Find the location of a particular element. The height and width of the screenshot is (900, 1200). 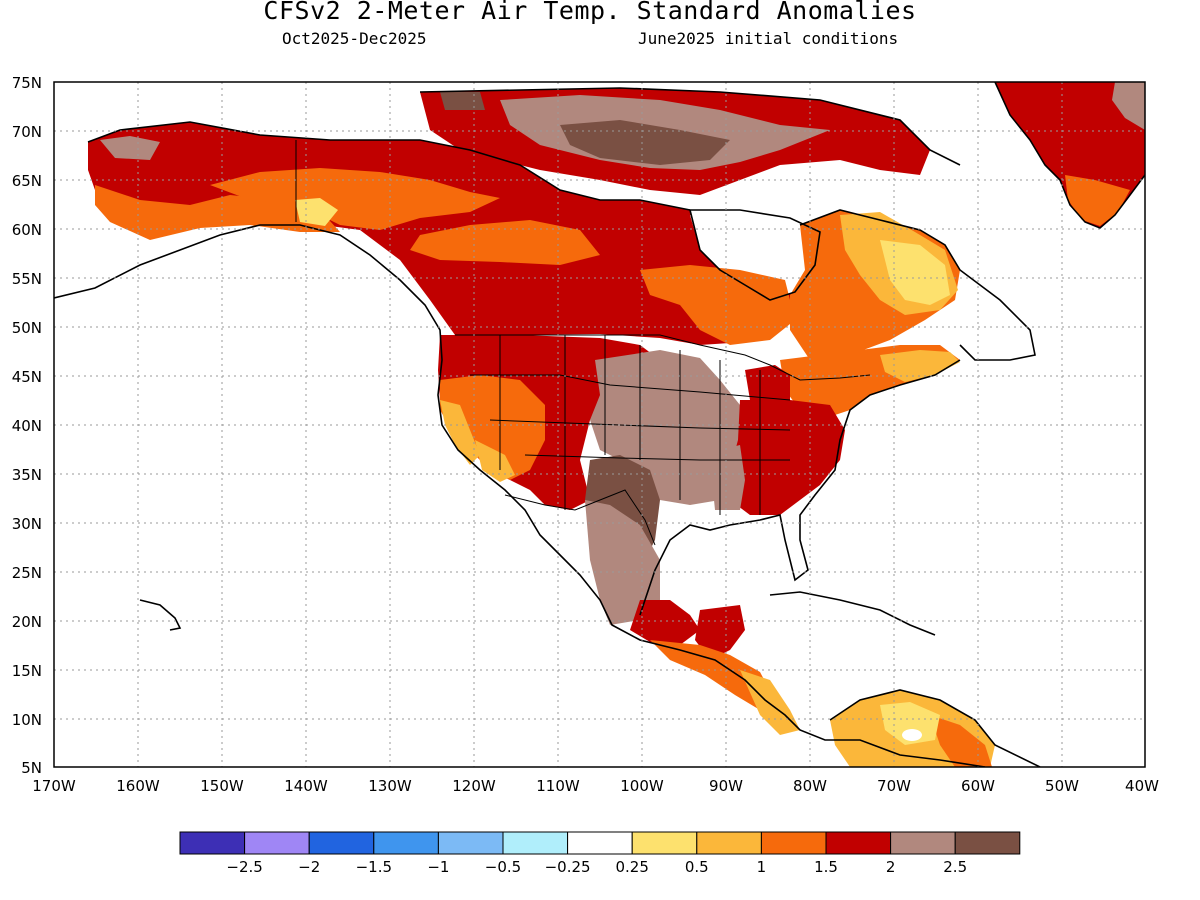

lat-label: 65N is located at coordinates (27, 181).